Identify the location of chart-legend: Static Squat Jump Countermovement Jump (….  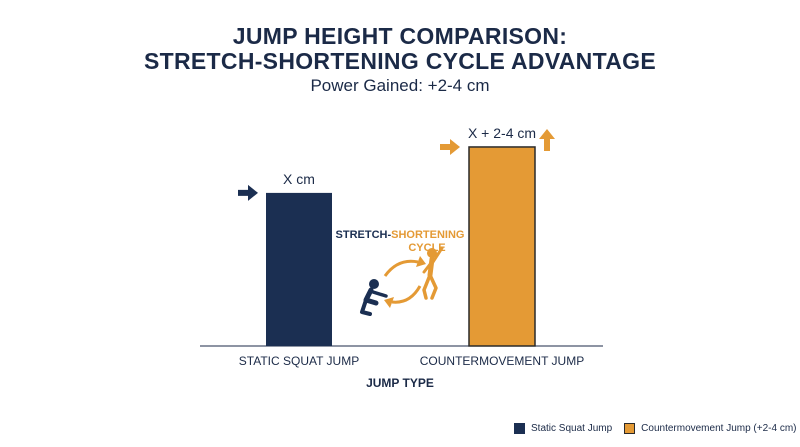
(655, 428).